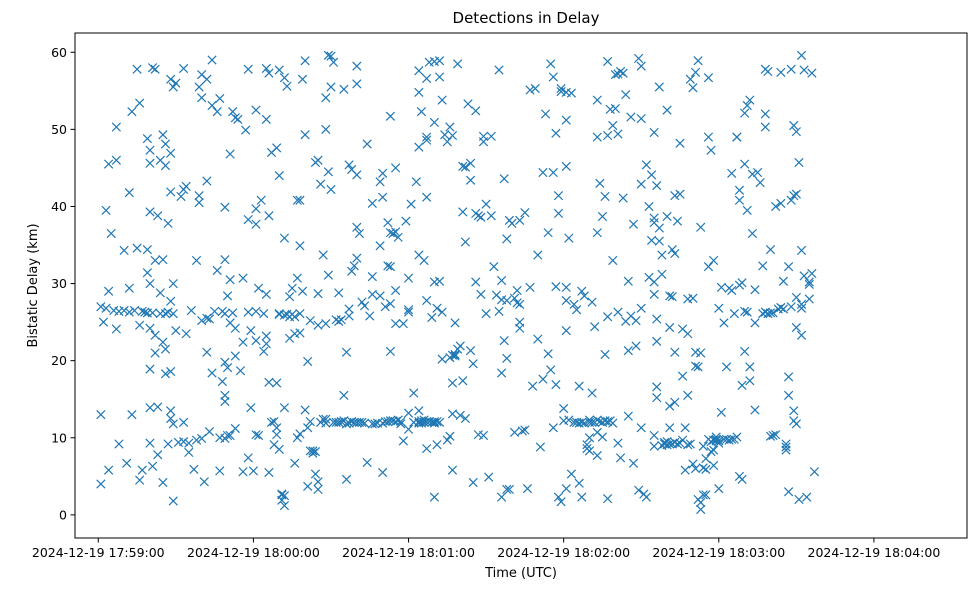 This screenshot has height=590, width=978. What do you see at coordinates (874, 552) in the screenshot?
I see `x-tick-label: 2024-12-19 18:04:00` at bounding box center [874, 552].